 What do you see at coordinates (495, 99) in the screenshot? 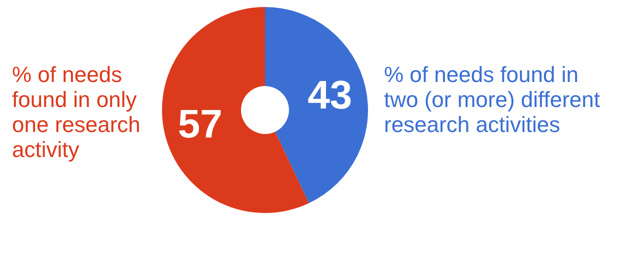
I see `slice-label: % of needs found in two (or more) different research activities` at bounding box center [495, 99].